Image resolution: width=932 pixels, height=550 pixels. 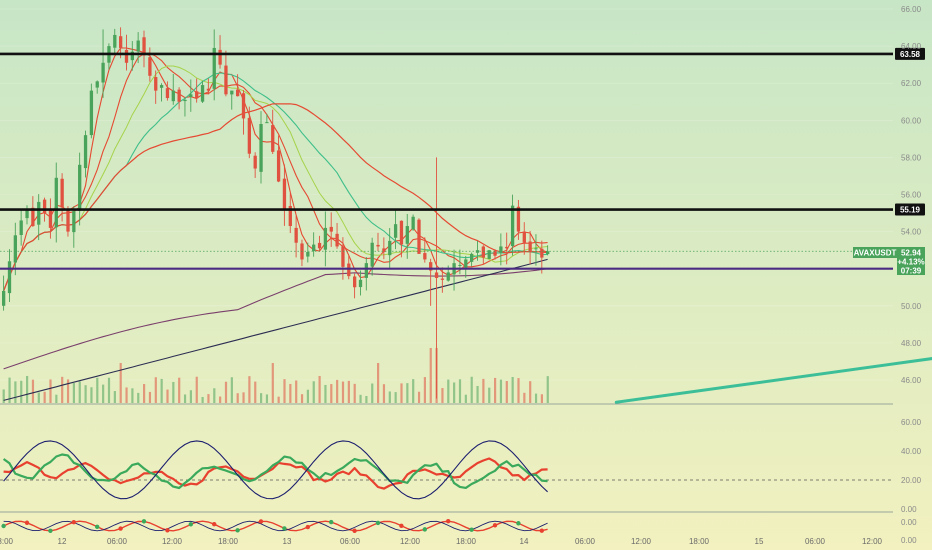 What do you see at coordinates (275, 470) in the screenshot?
I see `oscillator-line` at bounding box center [275, 470].